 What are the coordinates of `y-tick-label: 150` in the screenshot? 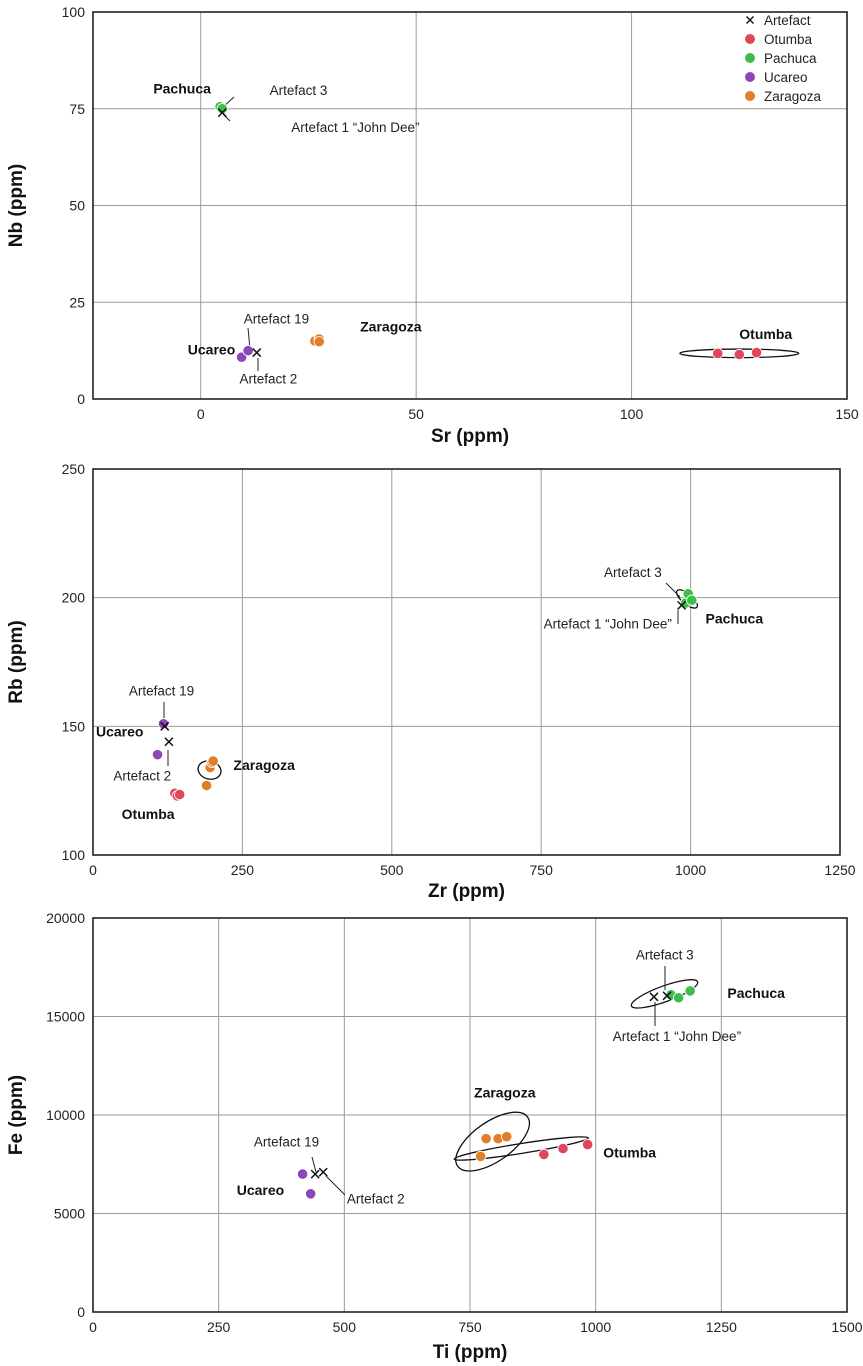 It's located at (74, 726).